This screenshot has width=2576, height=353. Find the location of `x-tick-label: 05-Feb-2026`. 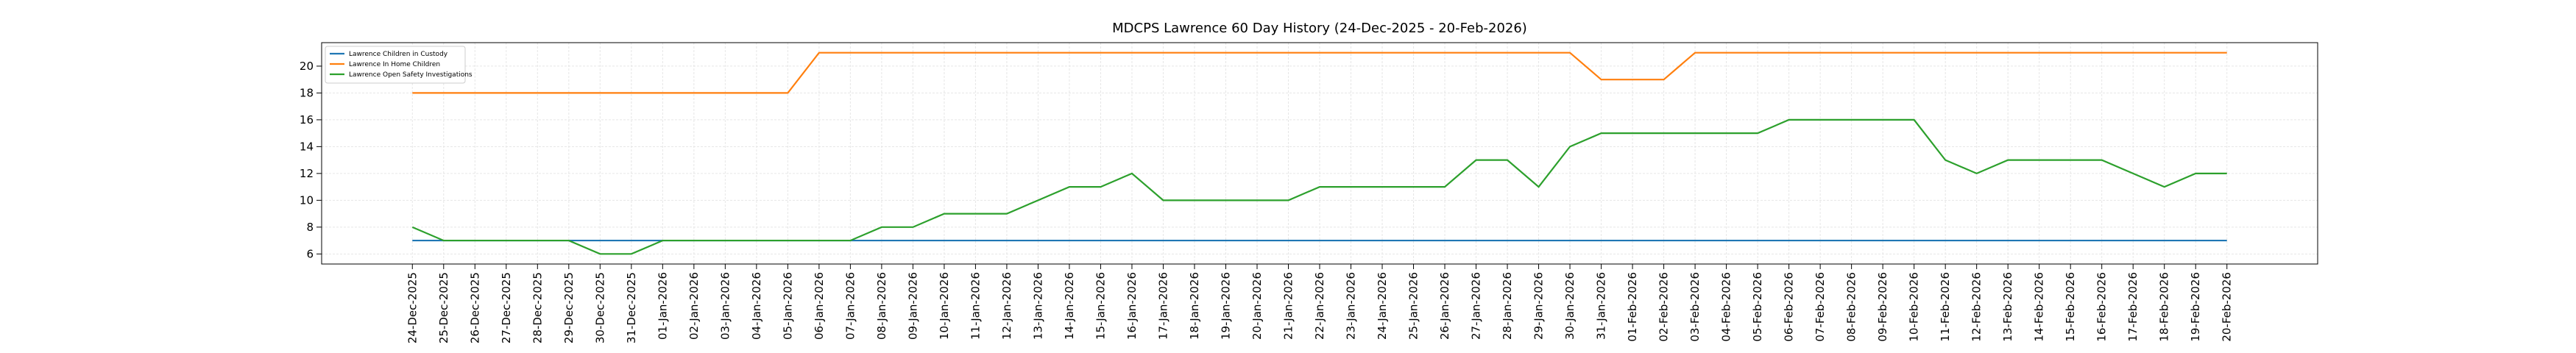

x-tick-label: 05-Feb-2026 is located at coordinates (1757, 307).